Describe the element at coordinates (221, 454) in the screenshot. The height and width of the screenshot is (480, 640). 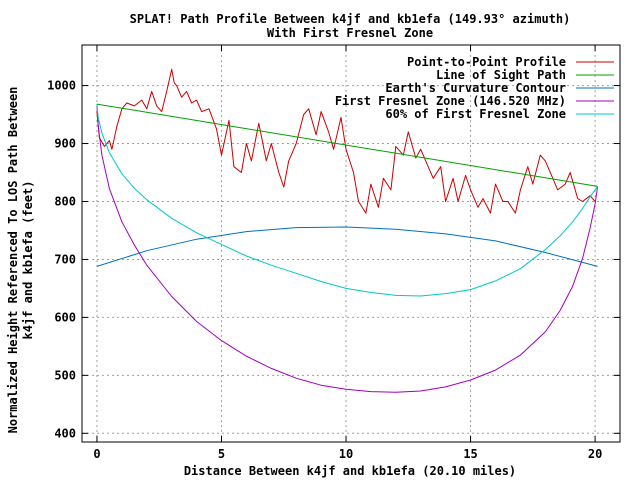
I see `x-tick-label: 5` at that location.